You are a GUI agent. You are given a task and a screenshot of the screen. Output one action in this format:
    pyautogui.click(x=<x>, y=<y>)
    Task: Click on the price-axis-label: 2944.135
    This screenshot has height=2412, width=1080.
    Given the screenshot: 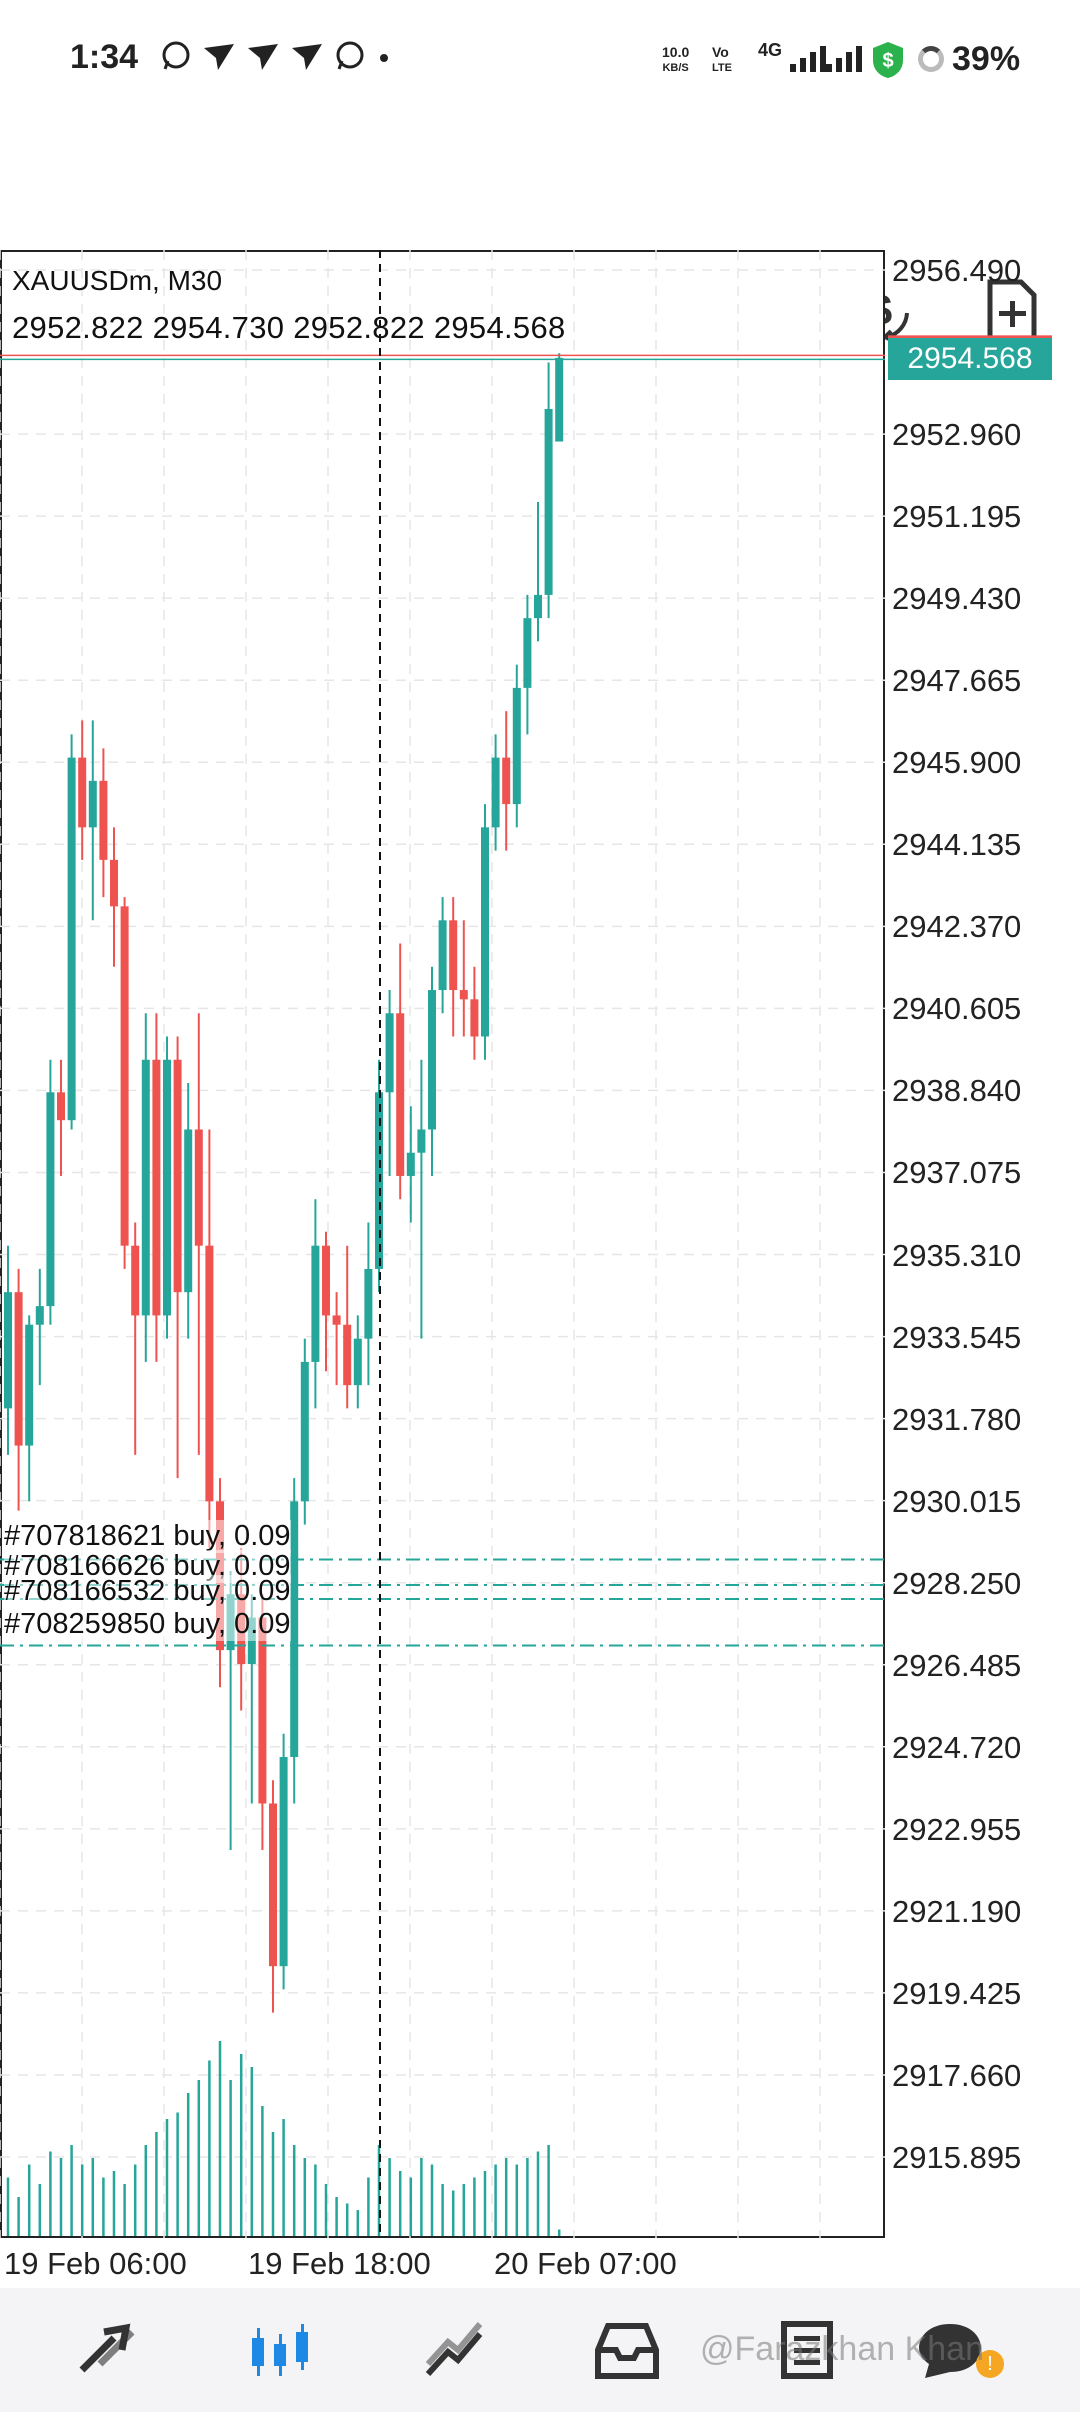 What is the action you would take?
    pyautogui.click(x=957, y=845)
    